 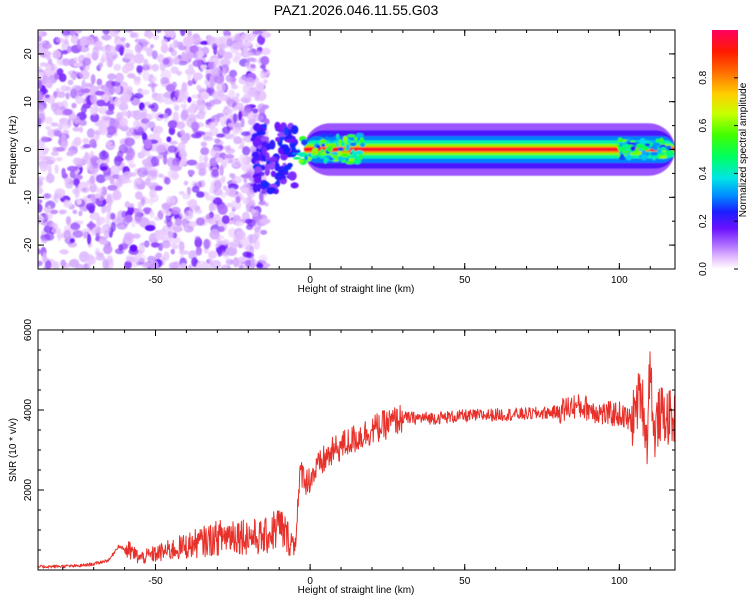 What do you see at coordinates (310, 280) in the screenshot?
I see `spectrogram-x-tick-label: 0` at bounding box center [310, 280].